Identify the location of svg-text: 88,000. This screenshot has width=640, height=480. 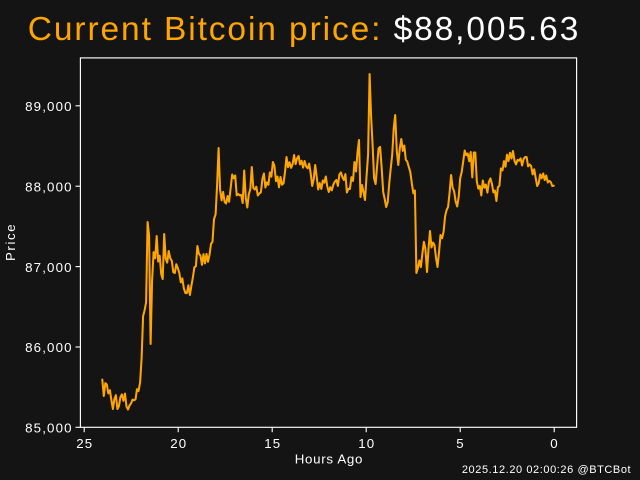
(49, 186).